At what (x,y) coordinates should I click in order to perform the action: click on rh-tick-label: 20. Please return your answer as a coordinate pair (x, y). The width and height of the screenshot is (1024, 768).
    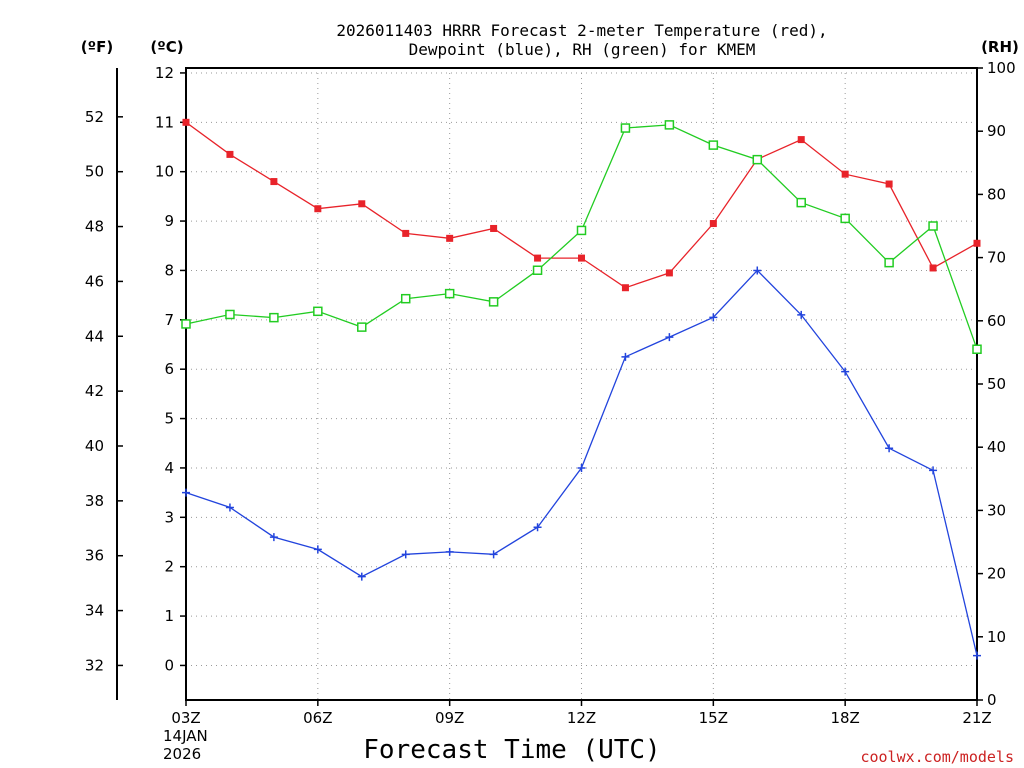
    Looking at the image, I should click on (996, 574).